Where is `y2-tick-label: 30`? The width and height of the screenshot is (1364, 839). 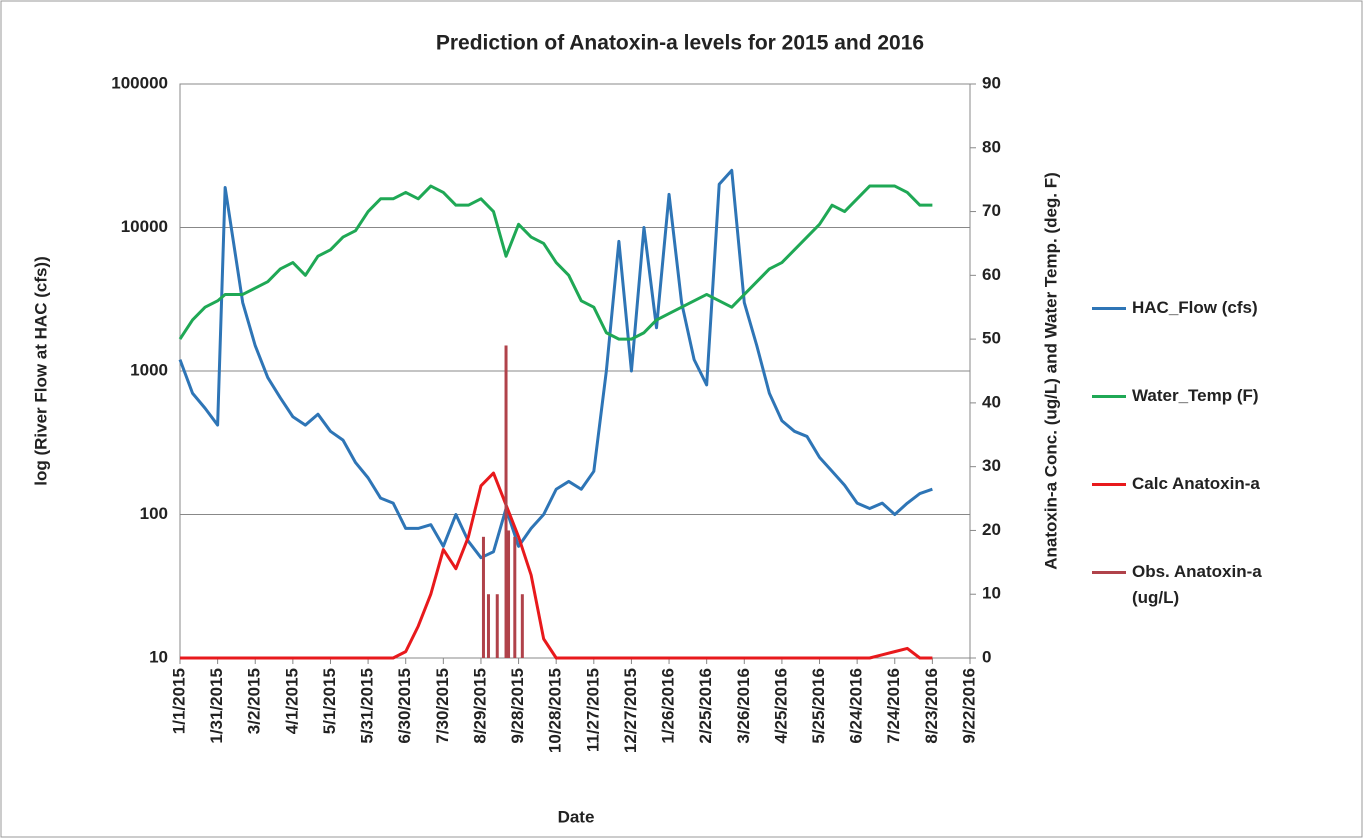 y2-tick-label: 30 is located at coordinates (991, 465).